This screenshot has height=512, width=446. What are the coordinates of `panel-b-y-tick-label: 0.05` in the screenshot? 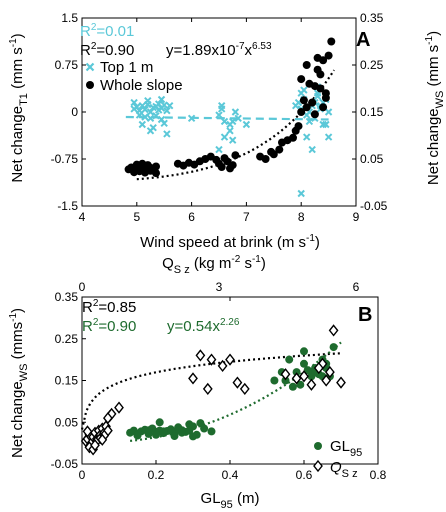 It's located at (67, 422).